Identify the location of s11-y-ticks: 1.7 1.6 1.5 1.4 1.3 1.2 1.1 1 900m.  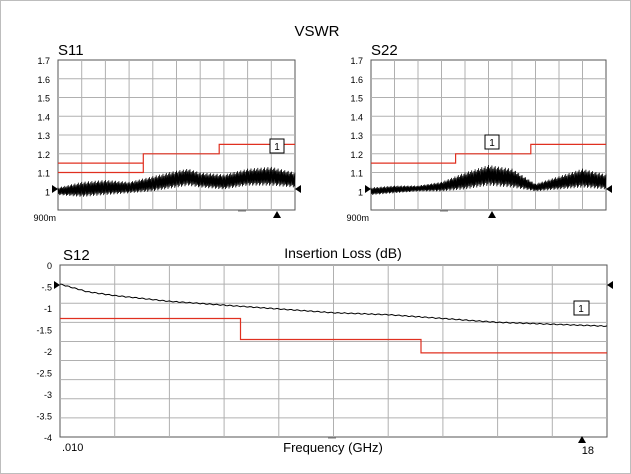
(44, 139).